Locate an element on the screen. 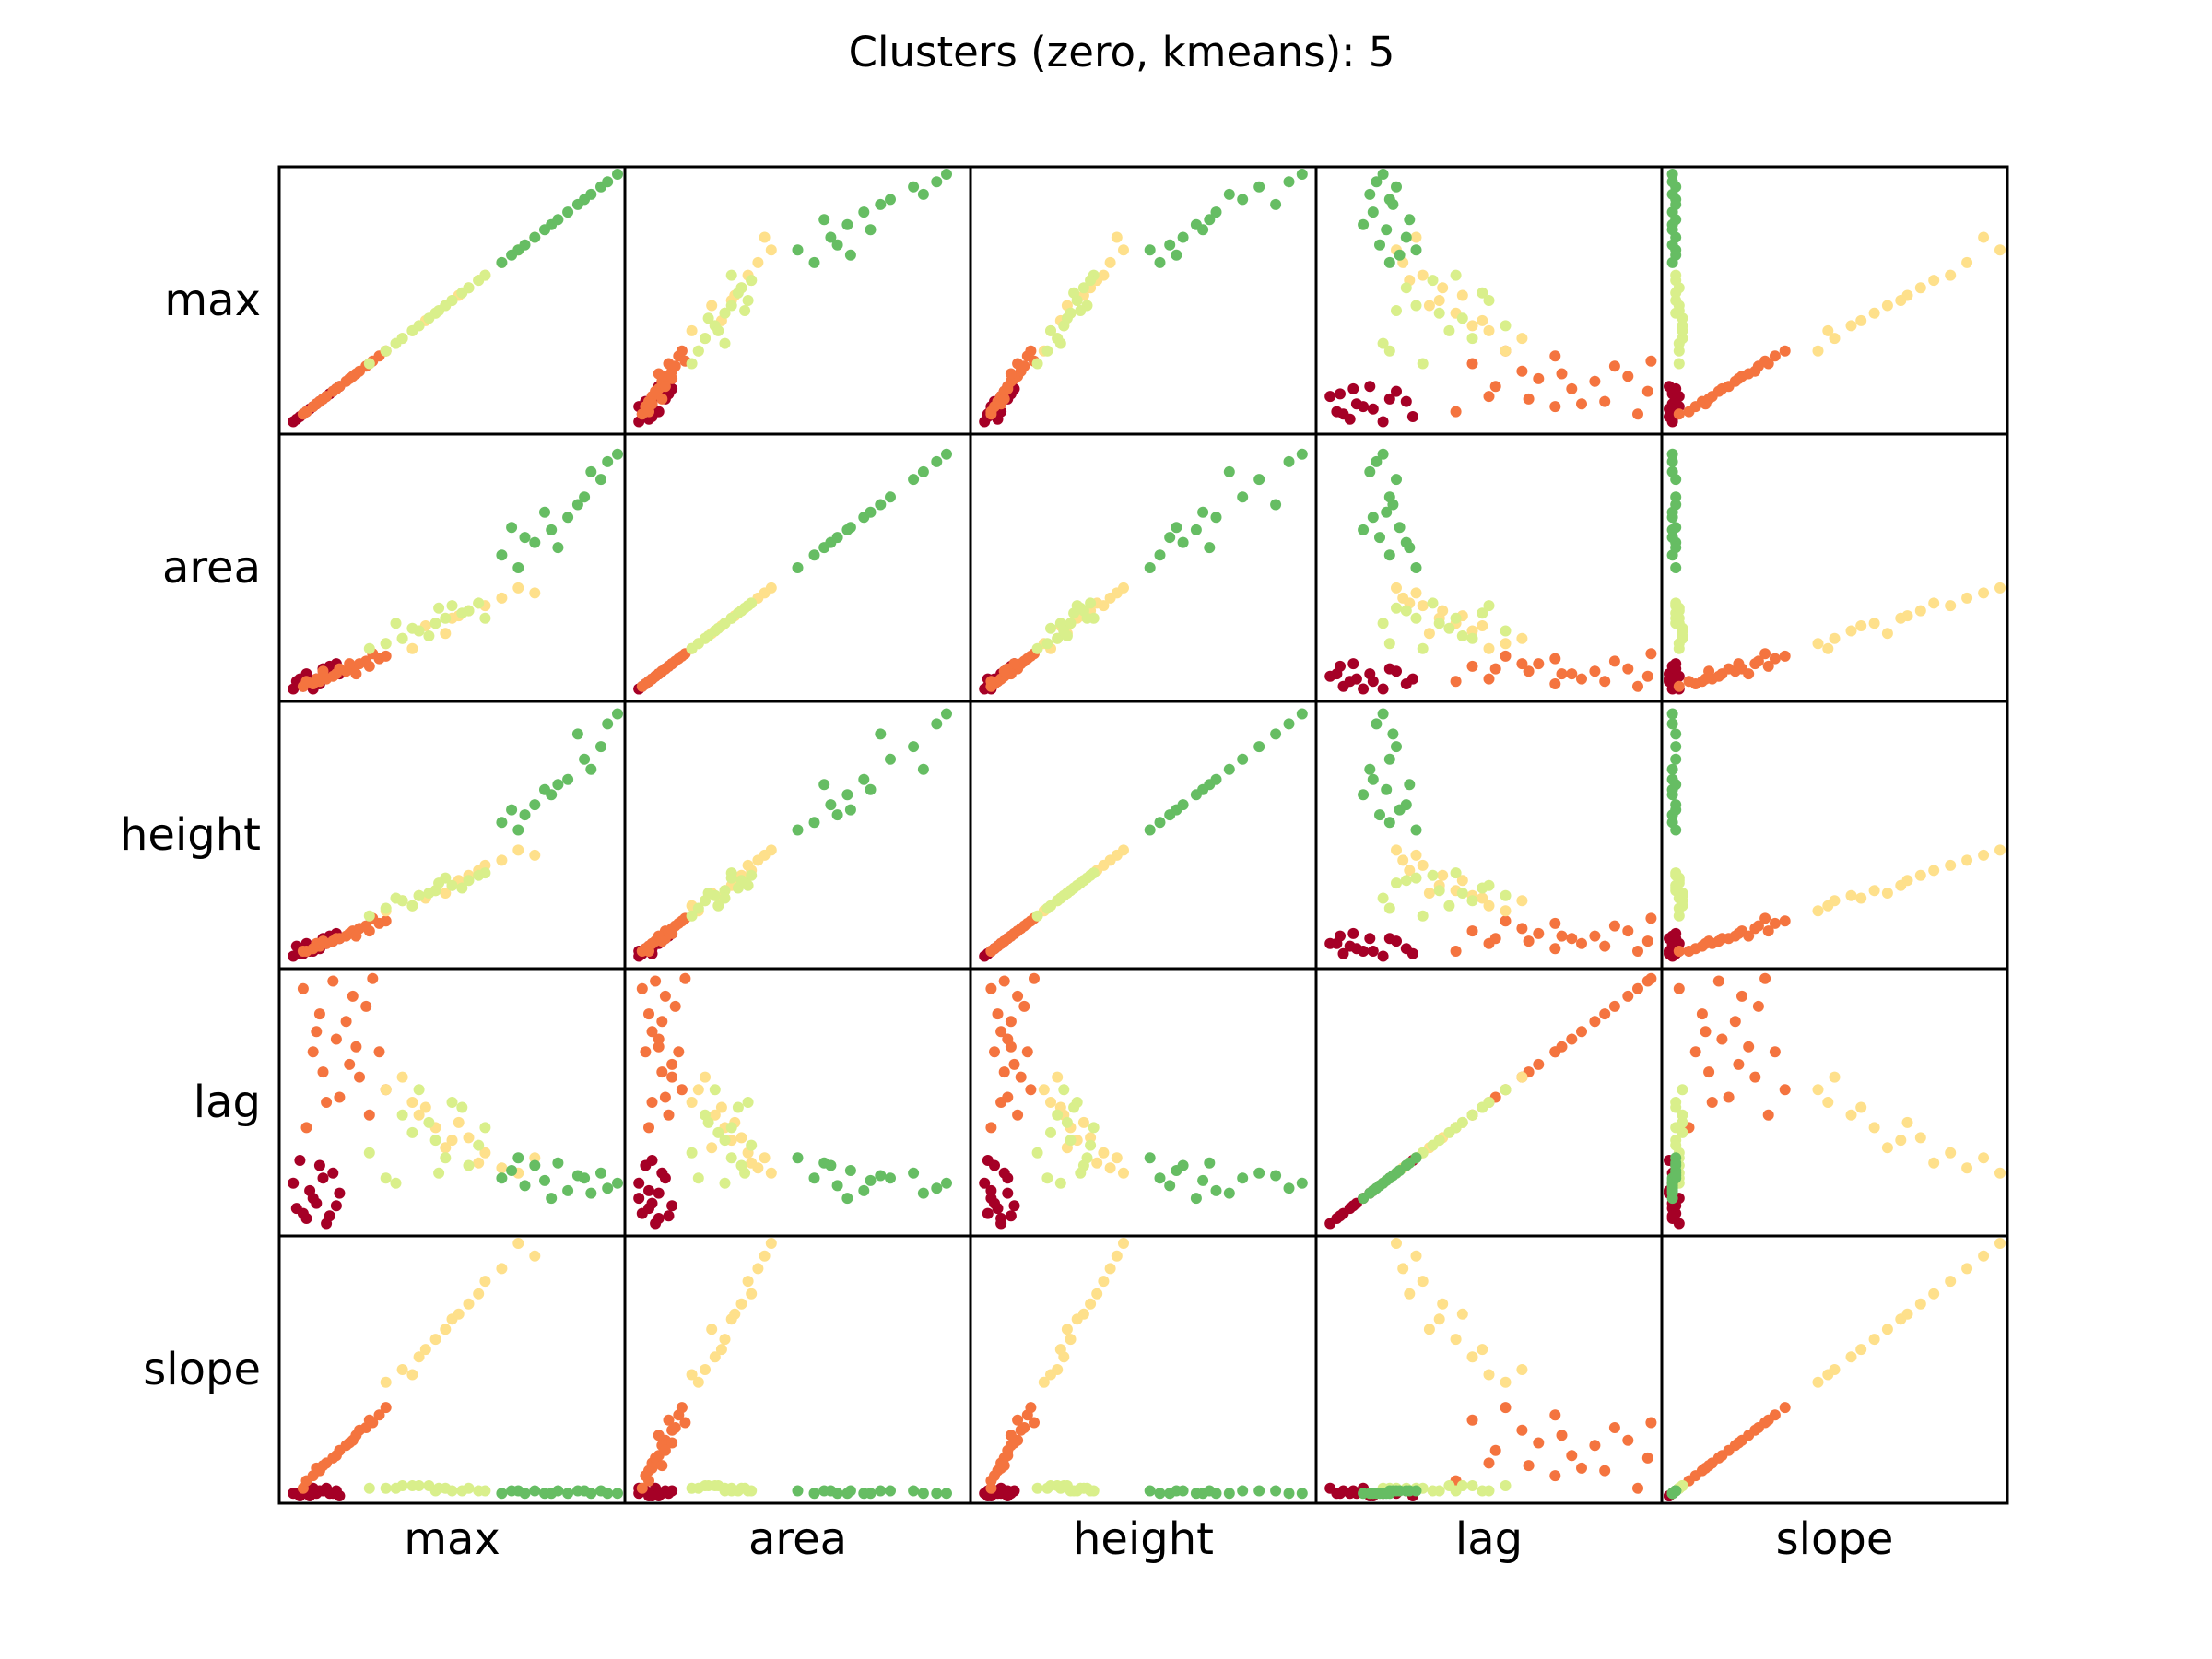 This screenshot has width=2212, height=1659. column-label-max: max is located at coordinates (452, 1539).